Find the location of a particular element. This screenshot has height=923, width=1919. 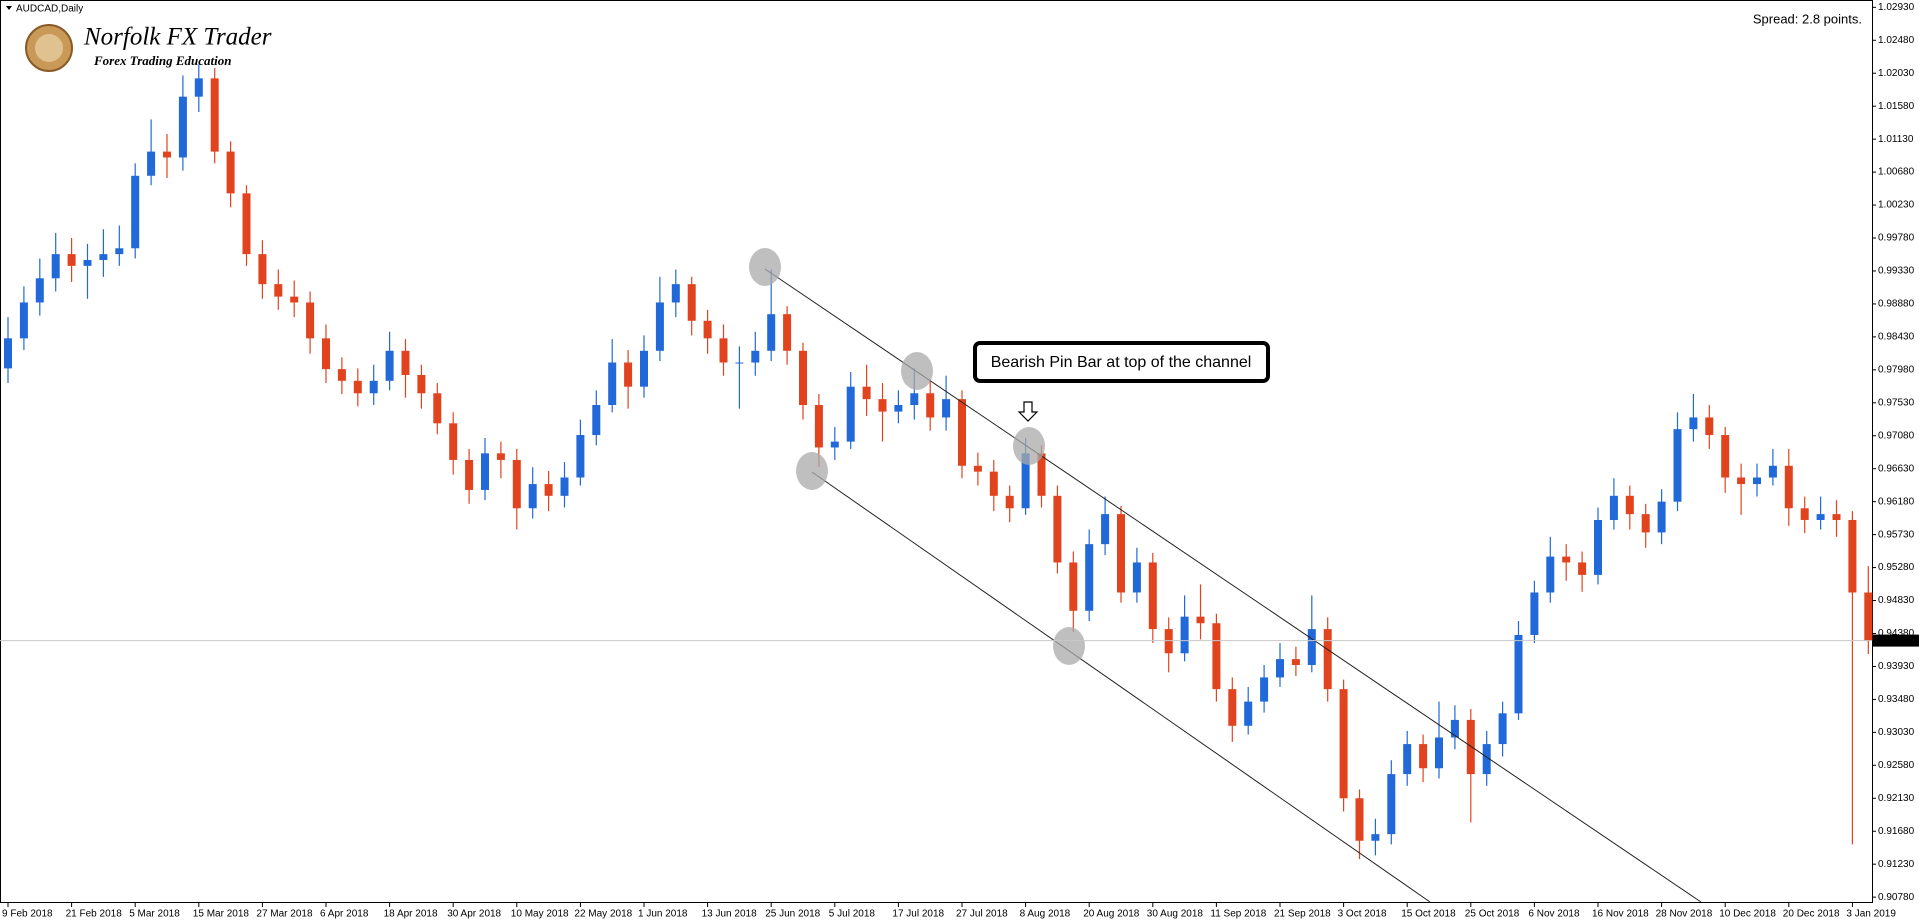

y-tick-label: 0.96180 is located at coordinates (1896, 501).